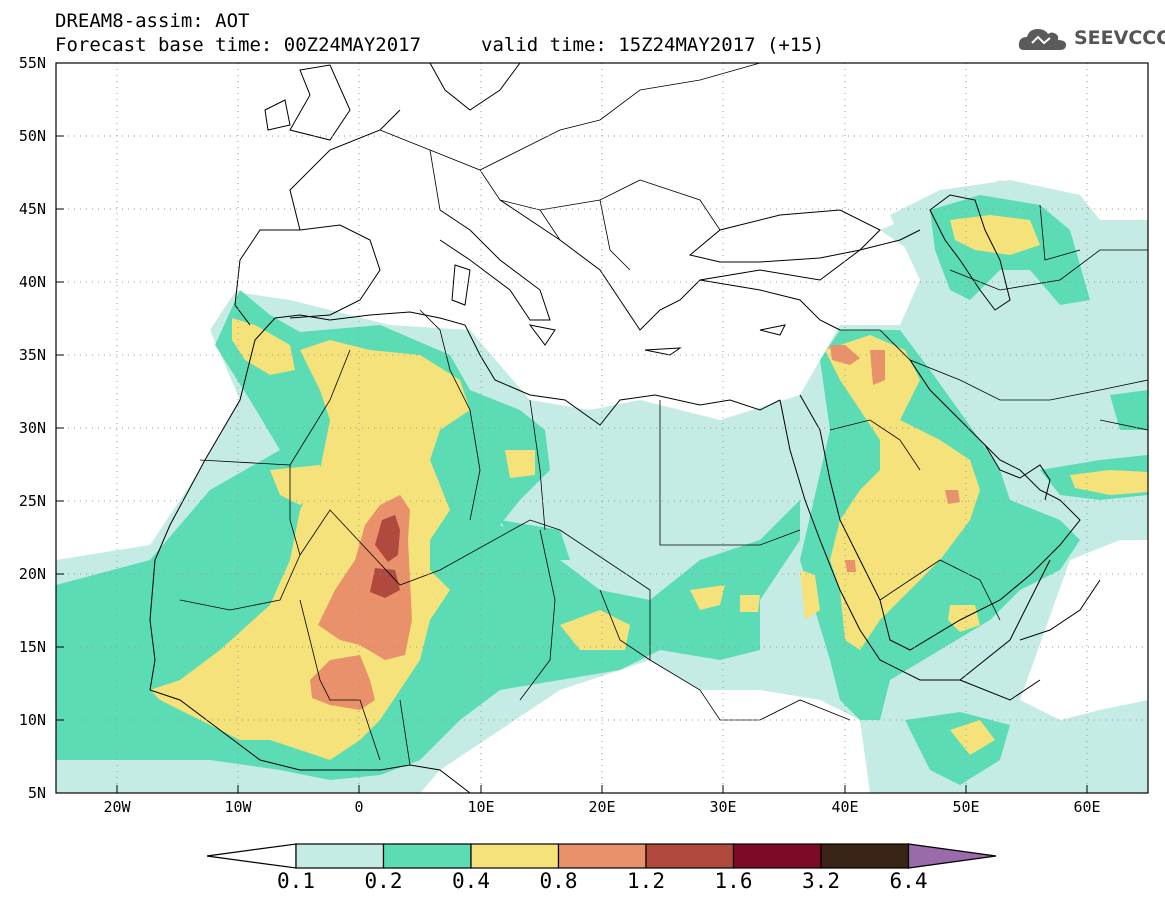  What do you see at coordinates (653, 45) in the screenshot?
I see `valid-time: valid time: 15Z24MAY2017 (+15)` at bounding box center [653, 45].